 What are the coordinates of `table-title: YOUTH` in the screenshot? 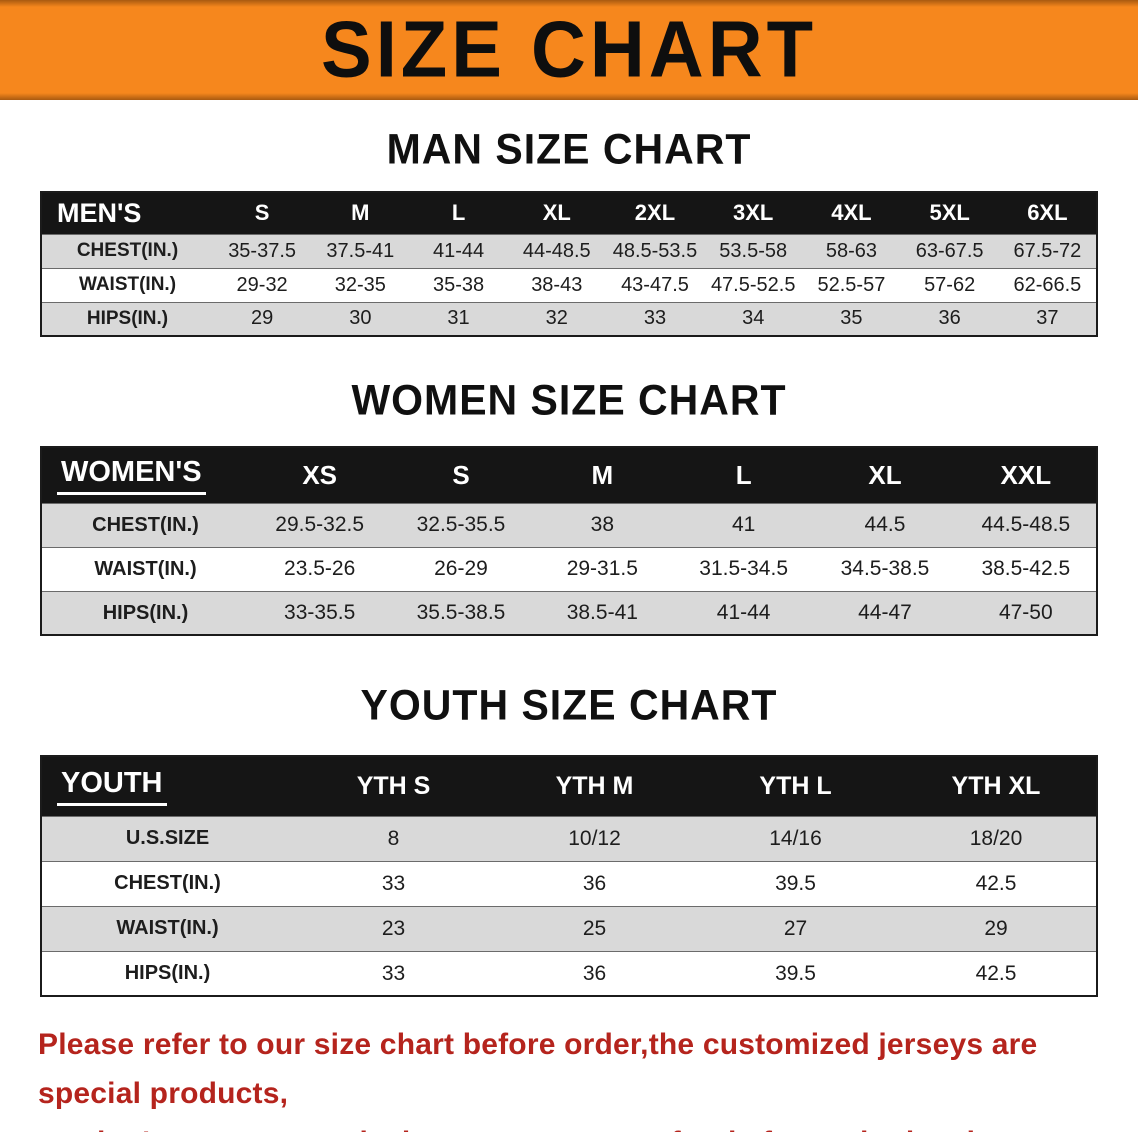 It's located at (167, 786).